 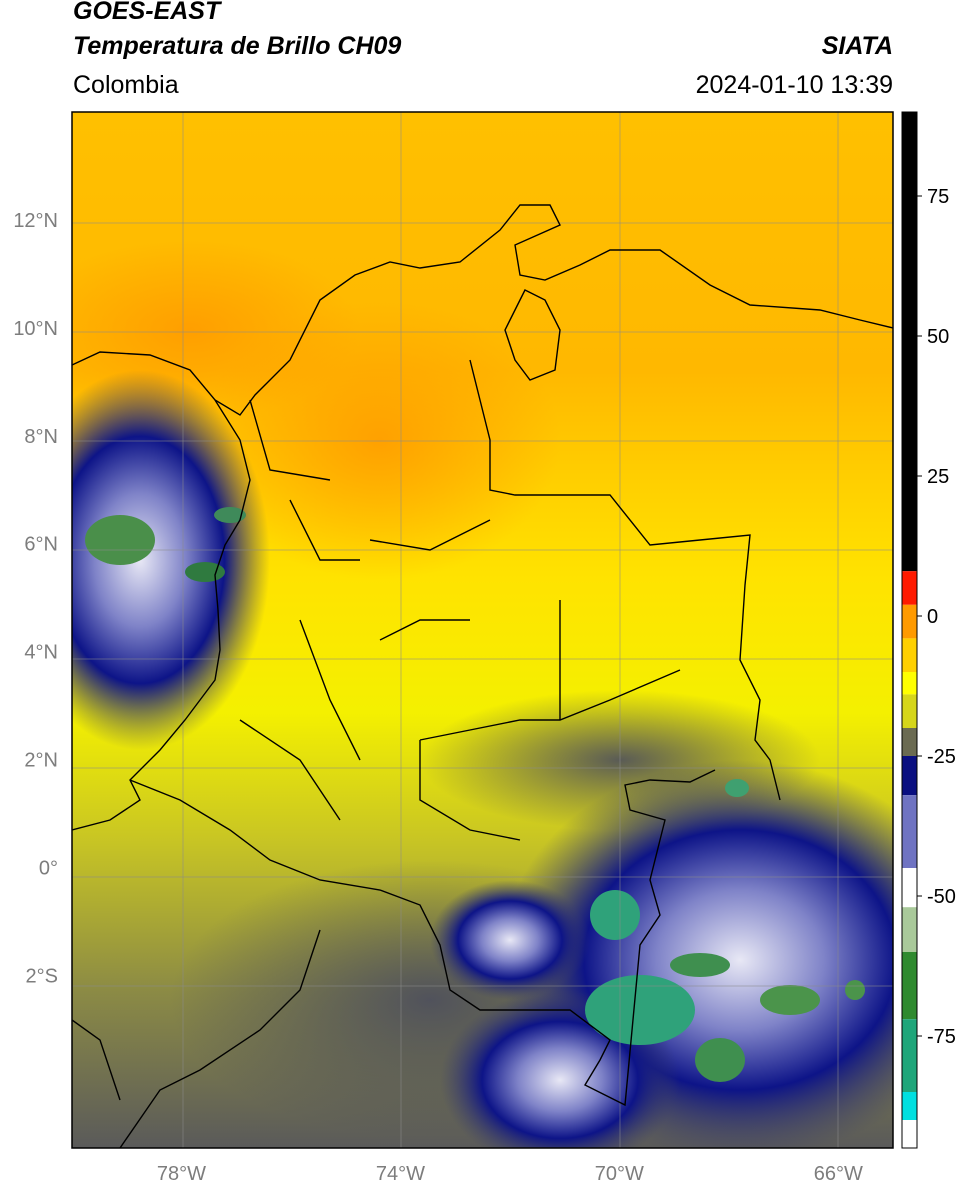 What do you see at coordinates (938, 197) in the screenshot?
I see `colorbar-tick-label: 75` at bounding box center [938, 197].